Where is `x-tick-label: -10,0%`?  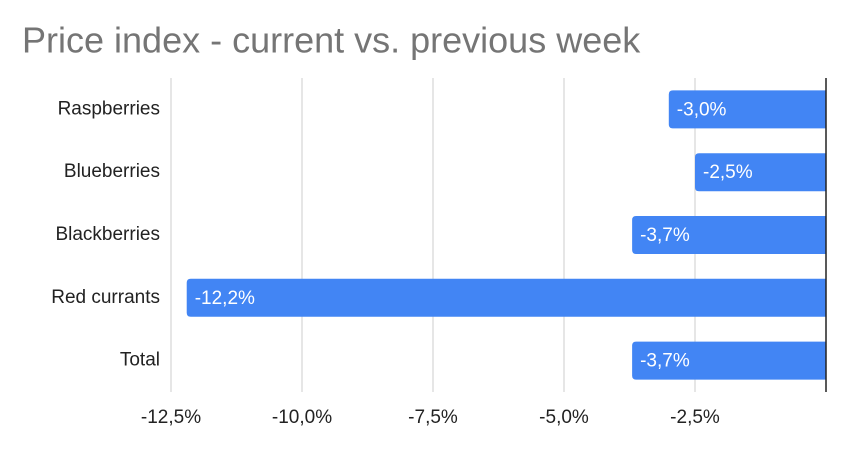
x-tick-label: -10,0% is located at coordinates (302, 417).